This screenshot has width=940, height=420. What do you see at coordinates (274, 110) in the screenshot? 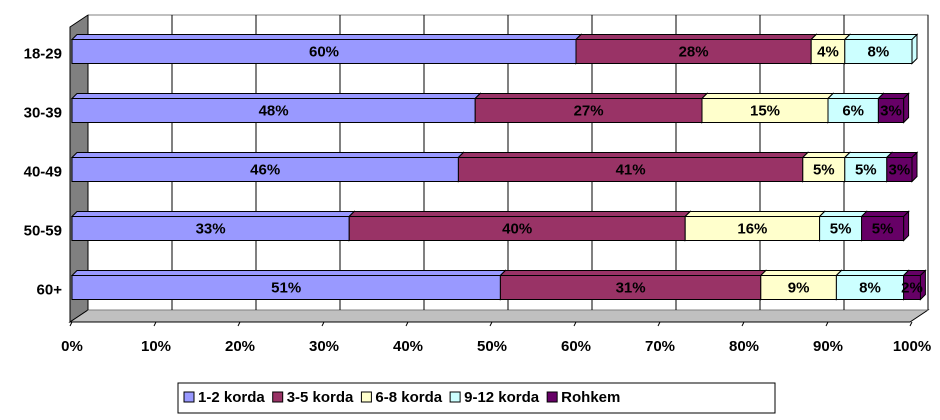
I see `data-label: 48%` at bounding box center [274, 110].